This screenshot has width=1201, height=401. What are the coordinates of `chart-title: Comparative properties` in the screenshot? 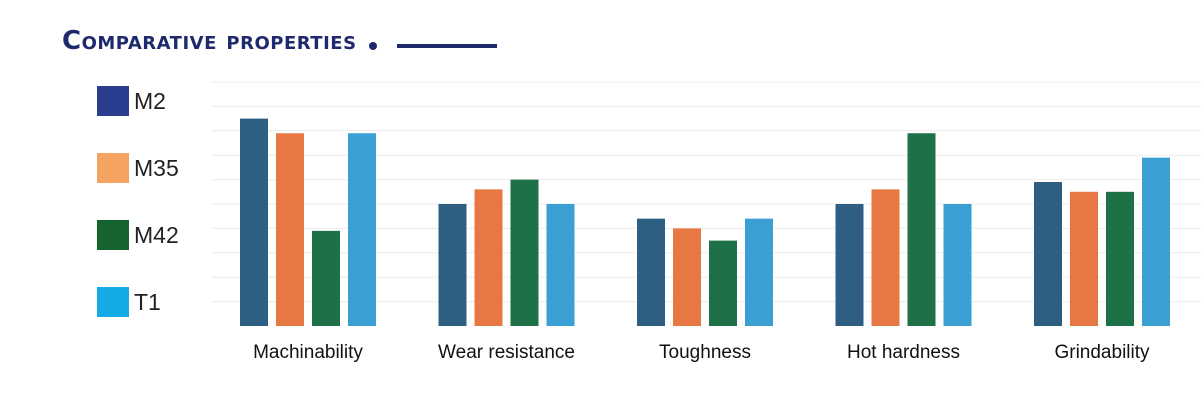 It's located at (209, 41).